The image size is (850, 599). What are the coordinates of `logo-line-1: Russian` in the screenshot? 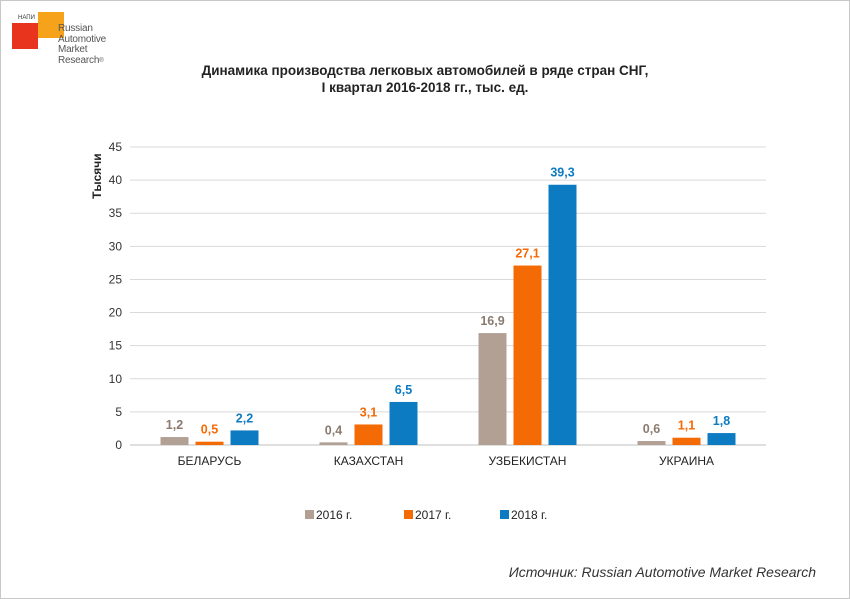 It's located at (75, 28).